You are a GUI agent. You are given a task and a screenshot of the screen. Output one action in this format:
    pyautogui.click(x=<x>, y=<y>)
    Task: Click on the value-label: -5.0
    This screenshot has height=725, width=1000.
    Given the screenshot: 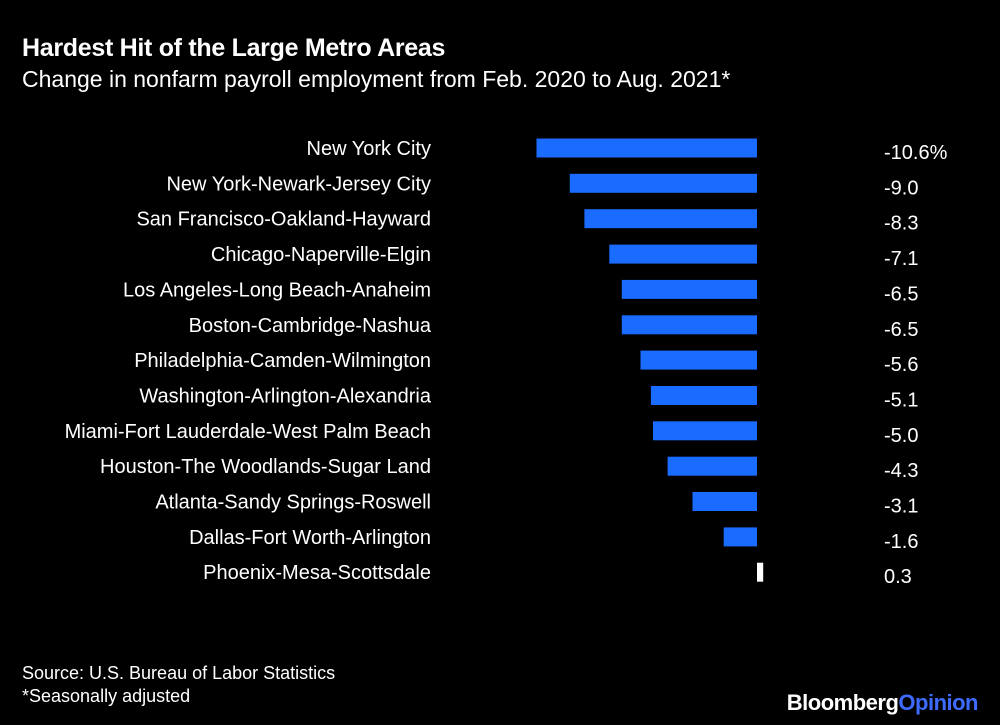 What is the action you would take?
    pyautogui.click(x=901, y=436)
    